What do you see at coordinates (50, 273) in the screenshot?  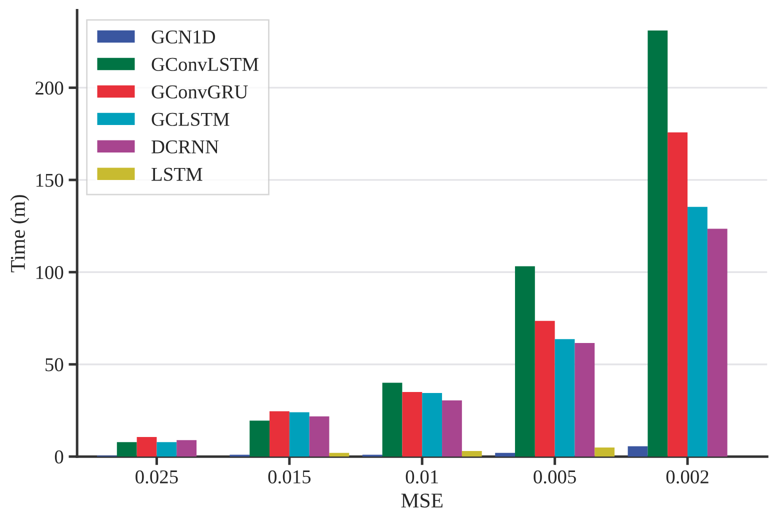 I see `y-tick-label: 100` at bounding box center [50, 273].